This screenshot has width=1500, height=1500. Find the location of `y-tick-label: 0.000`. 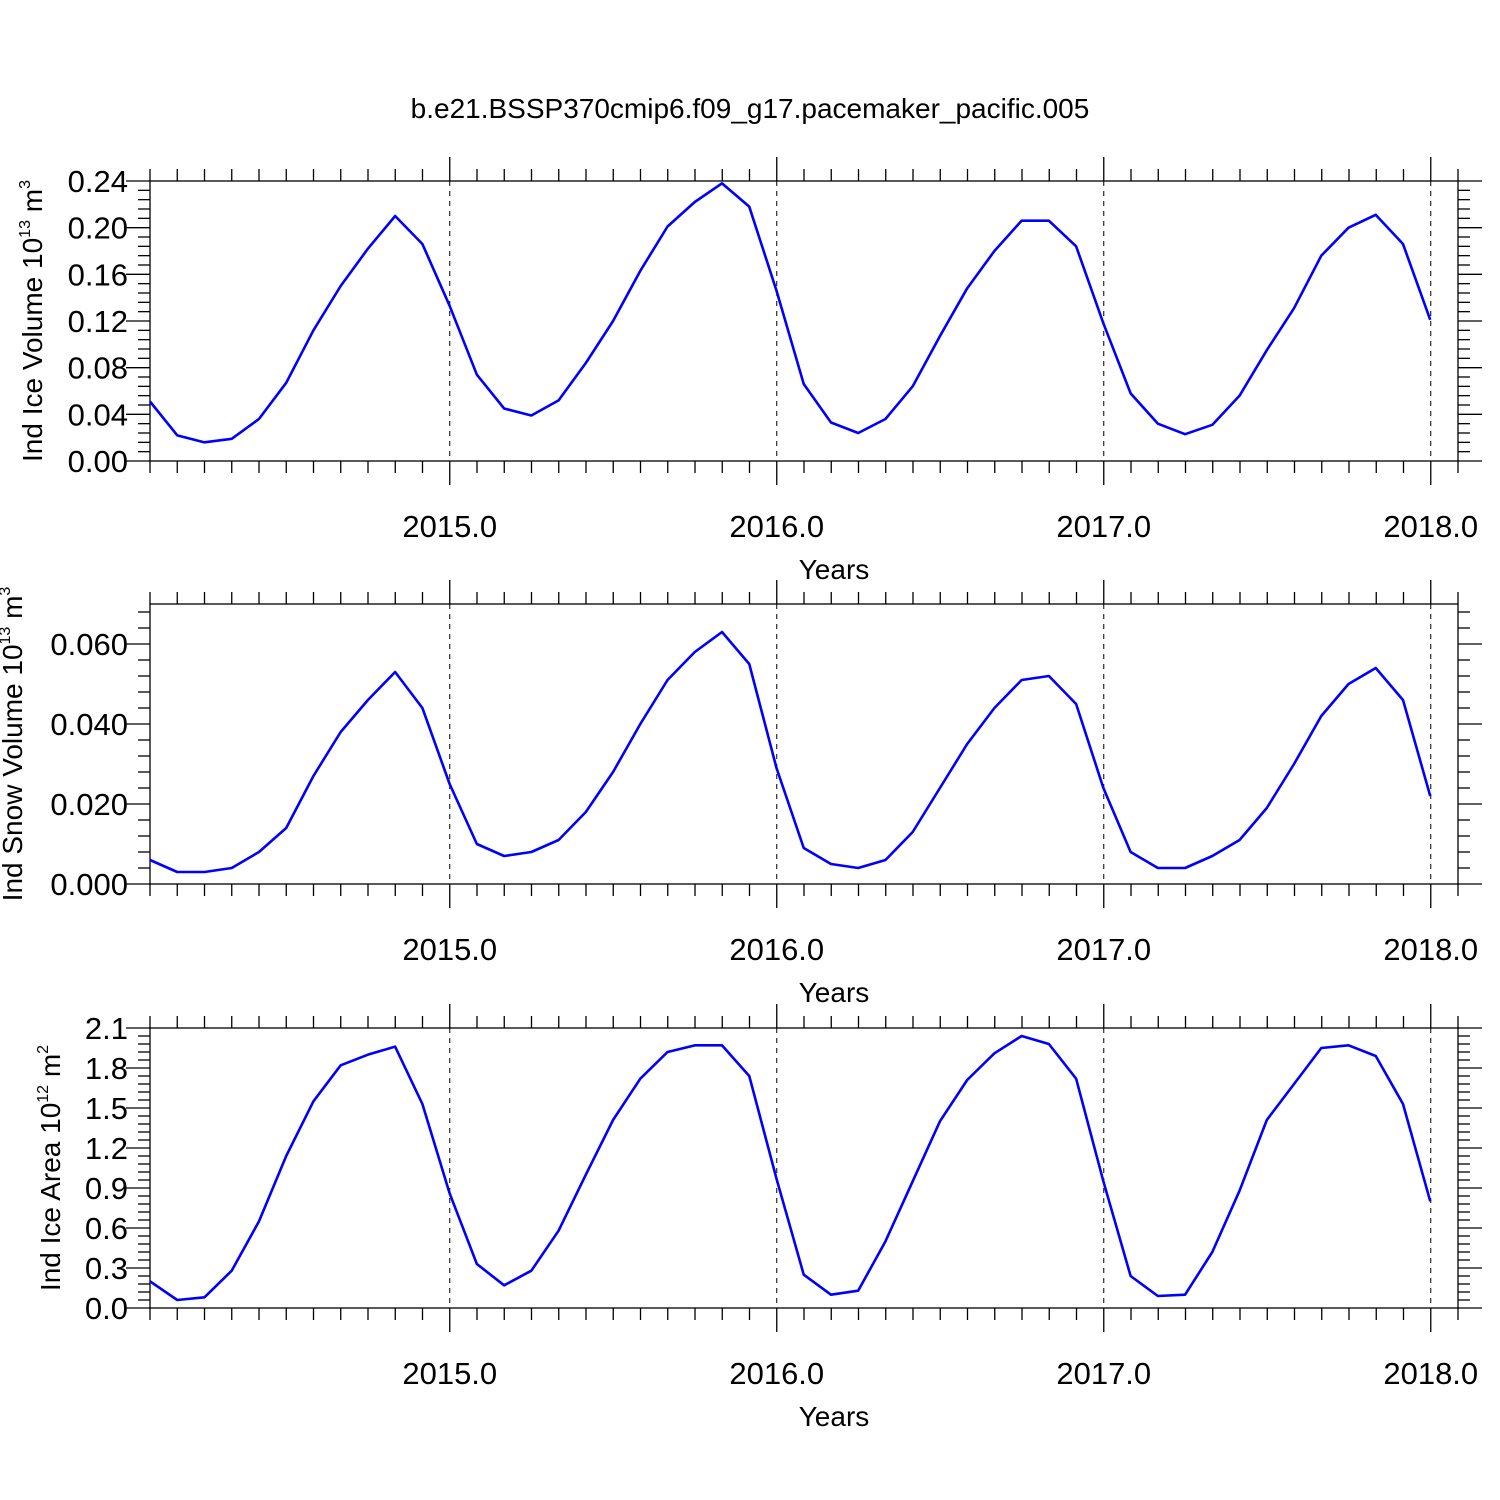

y-tick-label: 0.000 is located at coordinates (89, 884).